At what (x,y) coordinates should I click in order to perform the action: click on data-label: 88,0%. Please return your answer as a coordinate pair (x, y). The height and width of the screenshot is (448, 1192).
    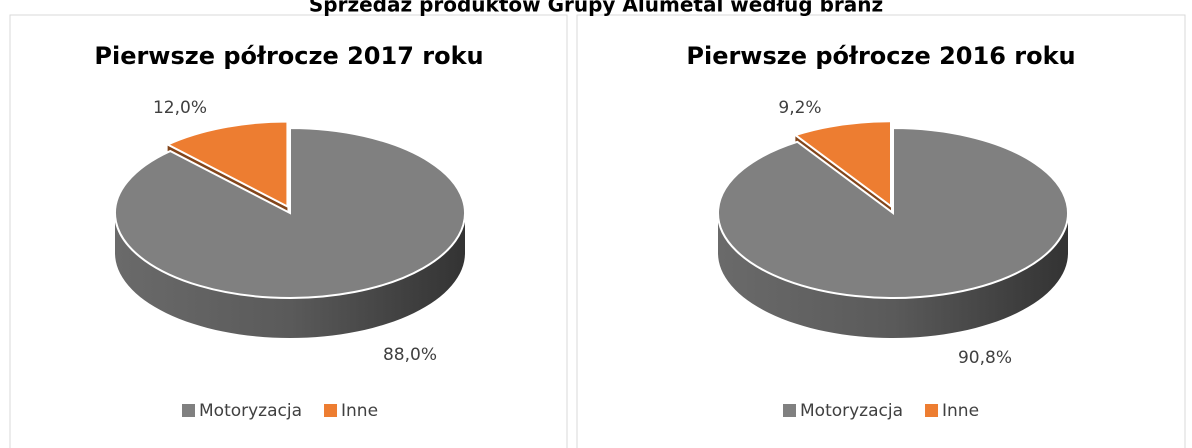
    Looking at the image, I should click on (410, 355).